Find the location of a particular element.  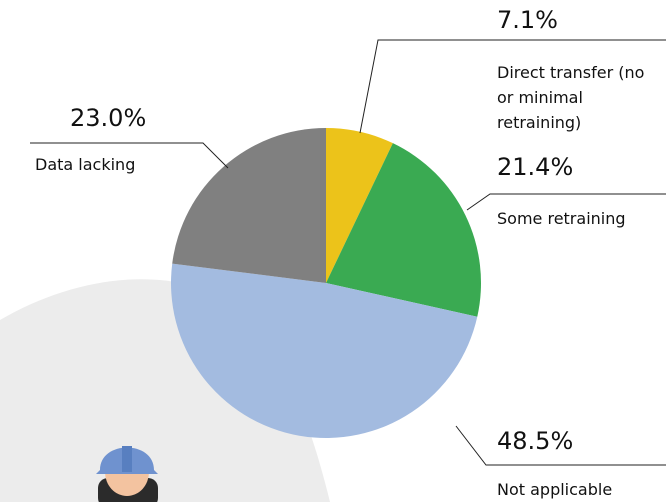

worker-icon is located at coordinates (127, 474).